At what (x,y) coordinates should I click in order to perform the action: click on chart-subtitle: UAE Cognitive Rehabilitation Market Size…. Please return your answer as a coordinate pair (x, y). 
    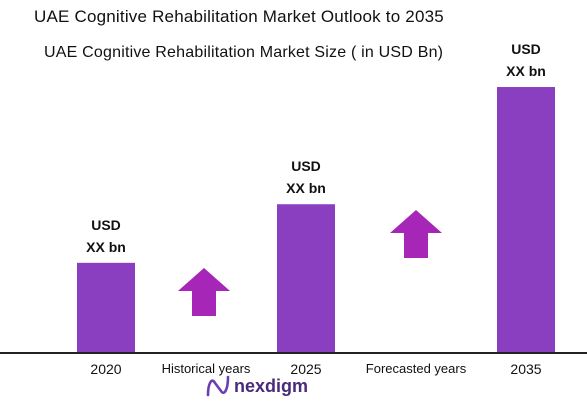
    Looking at the image, I should click on (244, 52).